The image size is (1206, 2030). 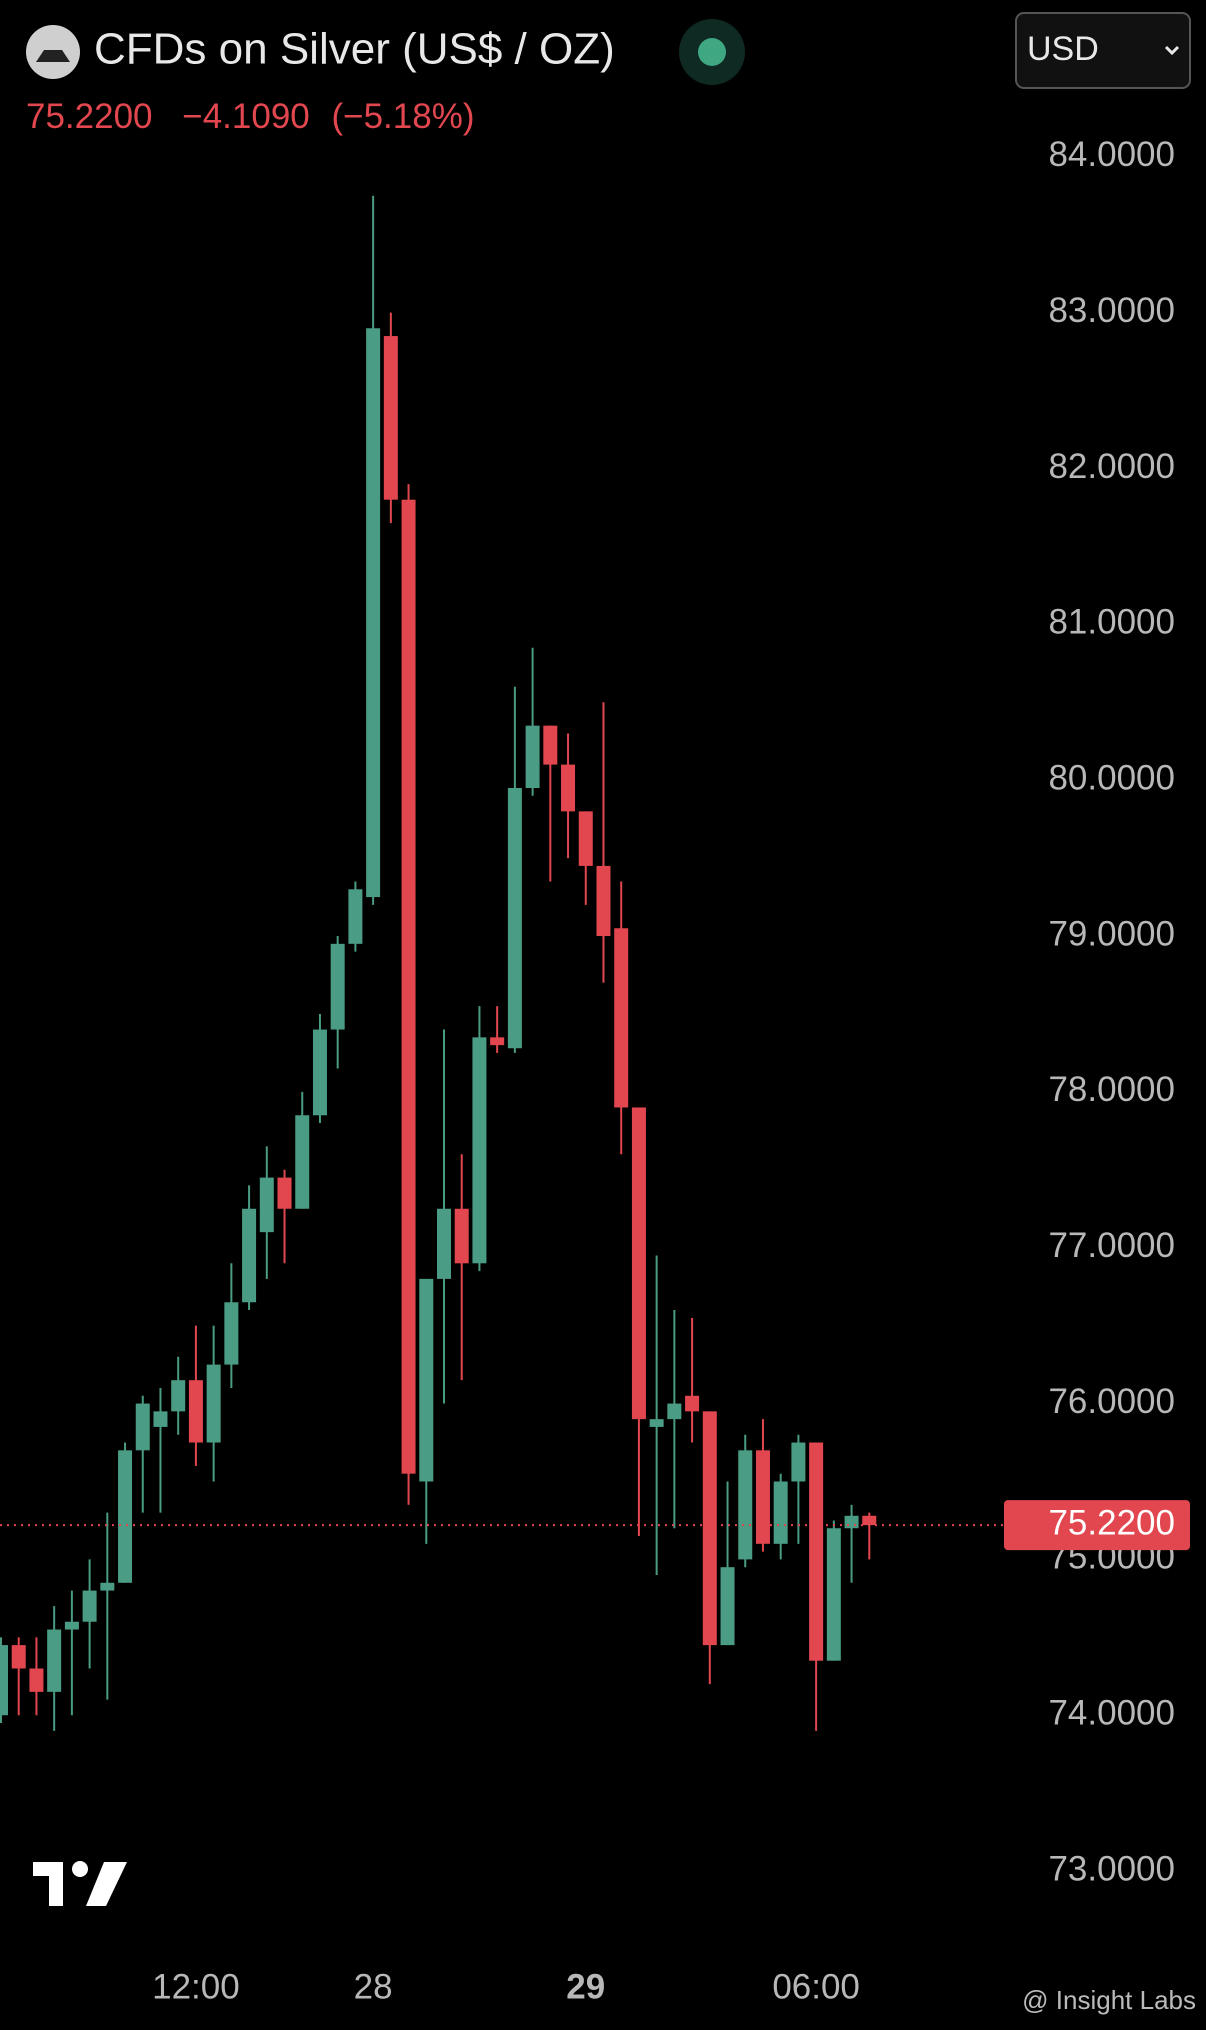 I want to click on price-row: 75.2200 −4.1090 (−5.18%), so click(x=250, y=116).